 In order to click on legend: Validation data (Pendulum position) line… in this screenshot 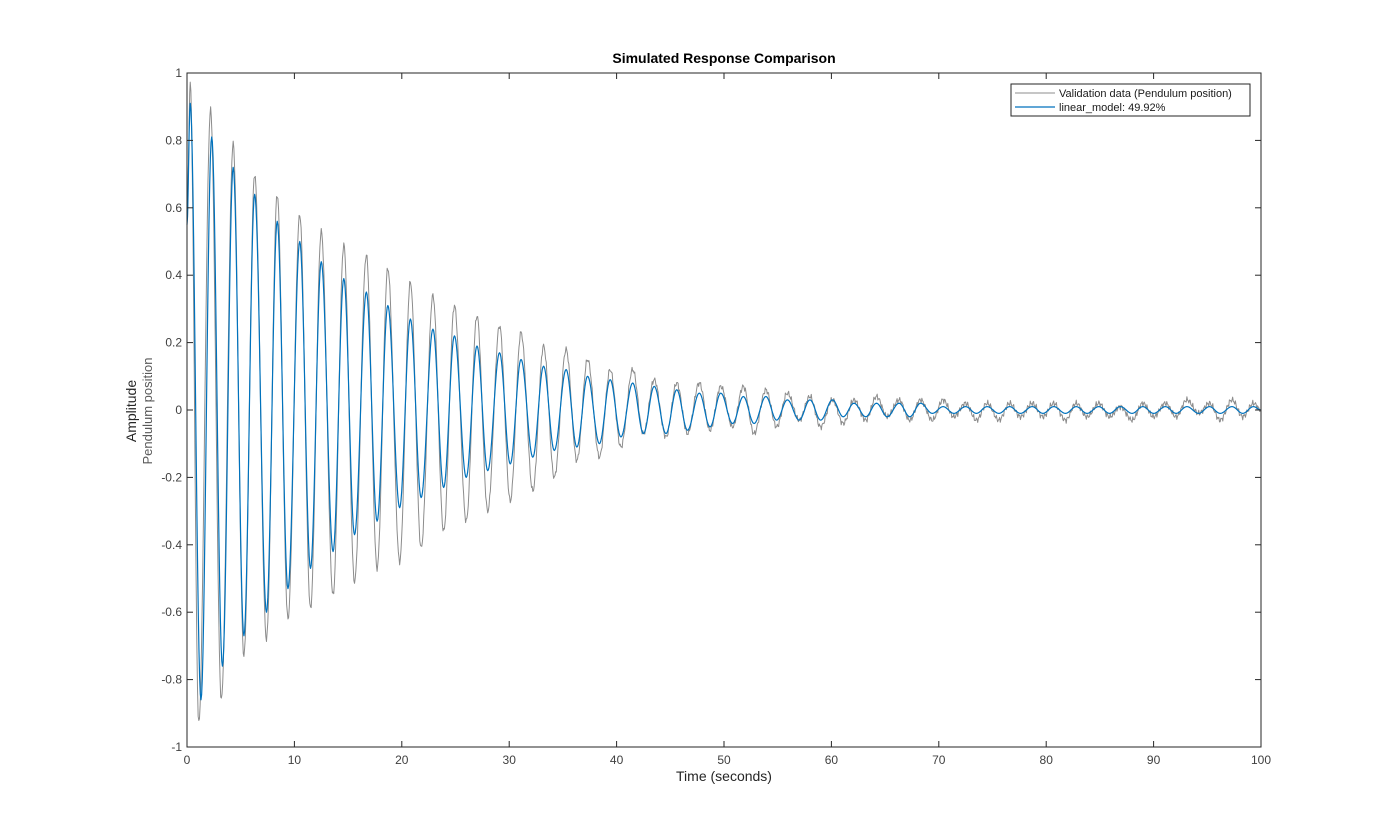, I will do `click(1130, 100)`.